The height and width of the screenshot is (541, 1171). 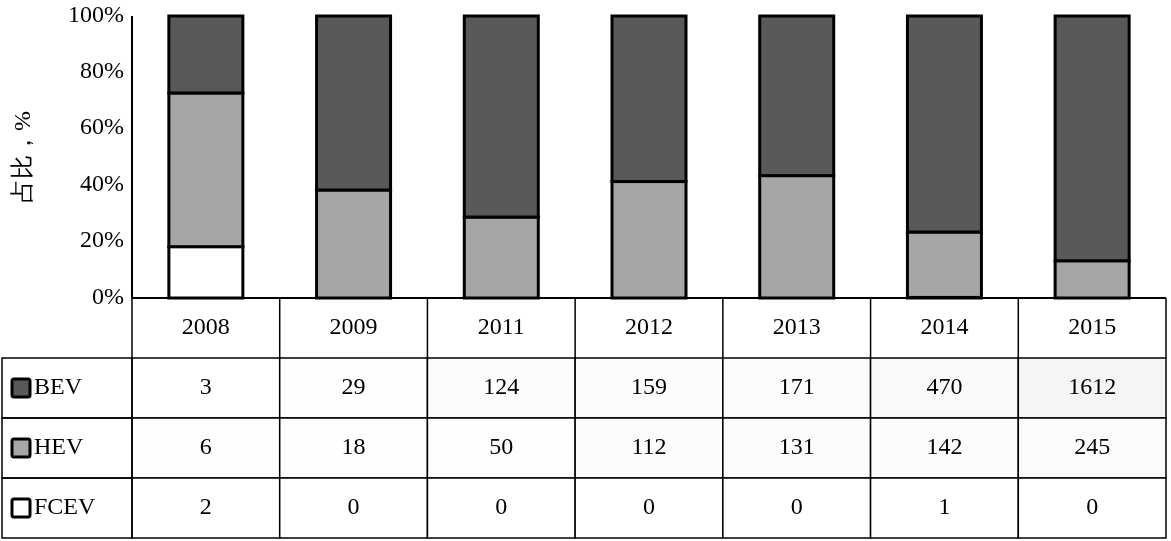 What do you see at coordinates (1092, 325) in the screenshot?
I see `x-tick-label: 2015` at bounding box center [1092, 325].